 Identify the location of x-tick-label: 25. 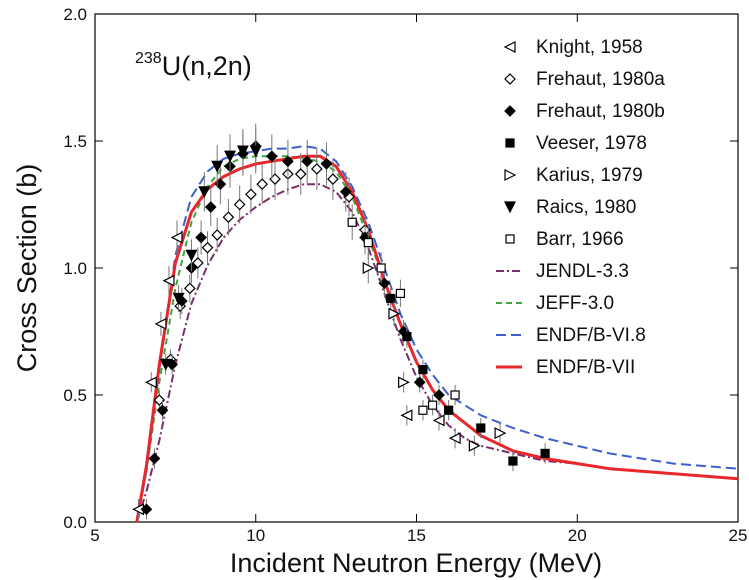
(738, 535).